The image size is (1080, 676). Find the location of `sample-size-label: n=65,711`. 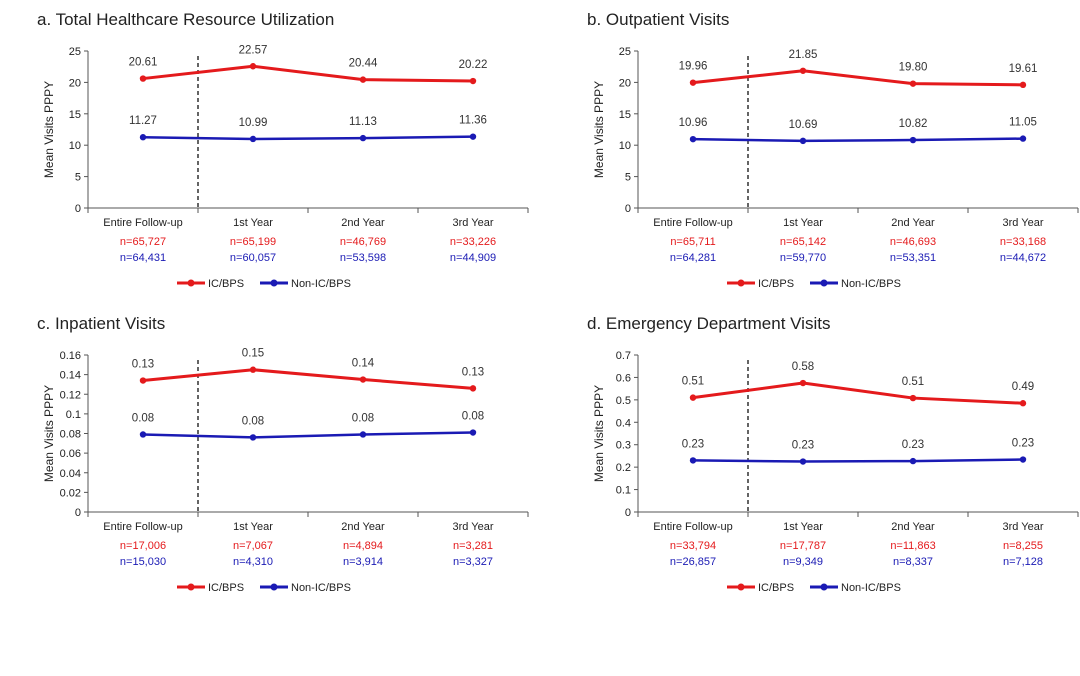

sample-size-label: n=65,711 is located at coordinates (692, 242).